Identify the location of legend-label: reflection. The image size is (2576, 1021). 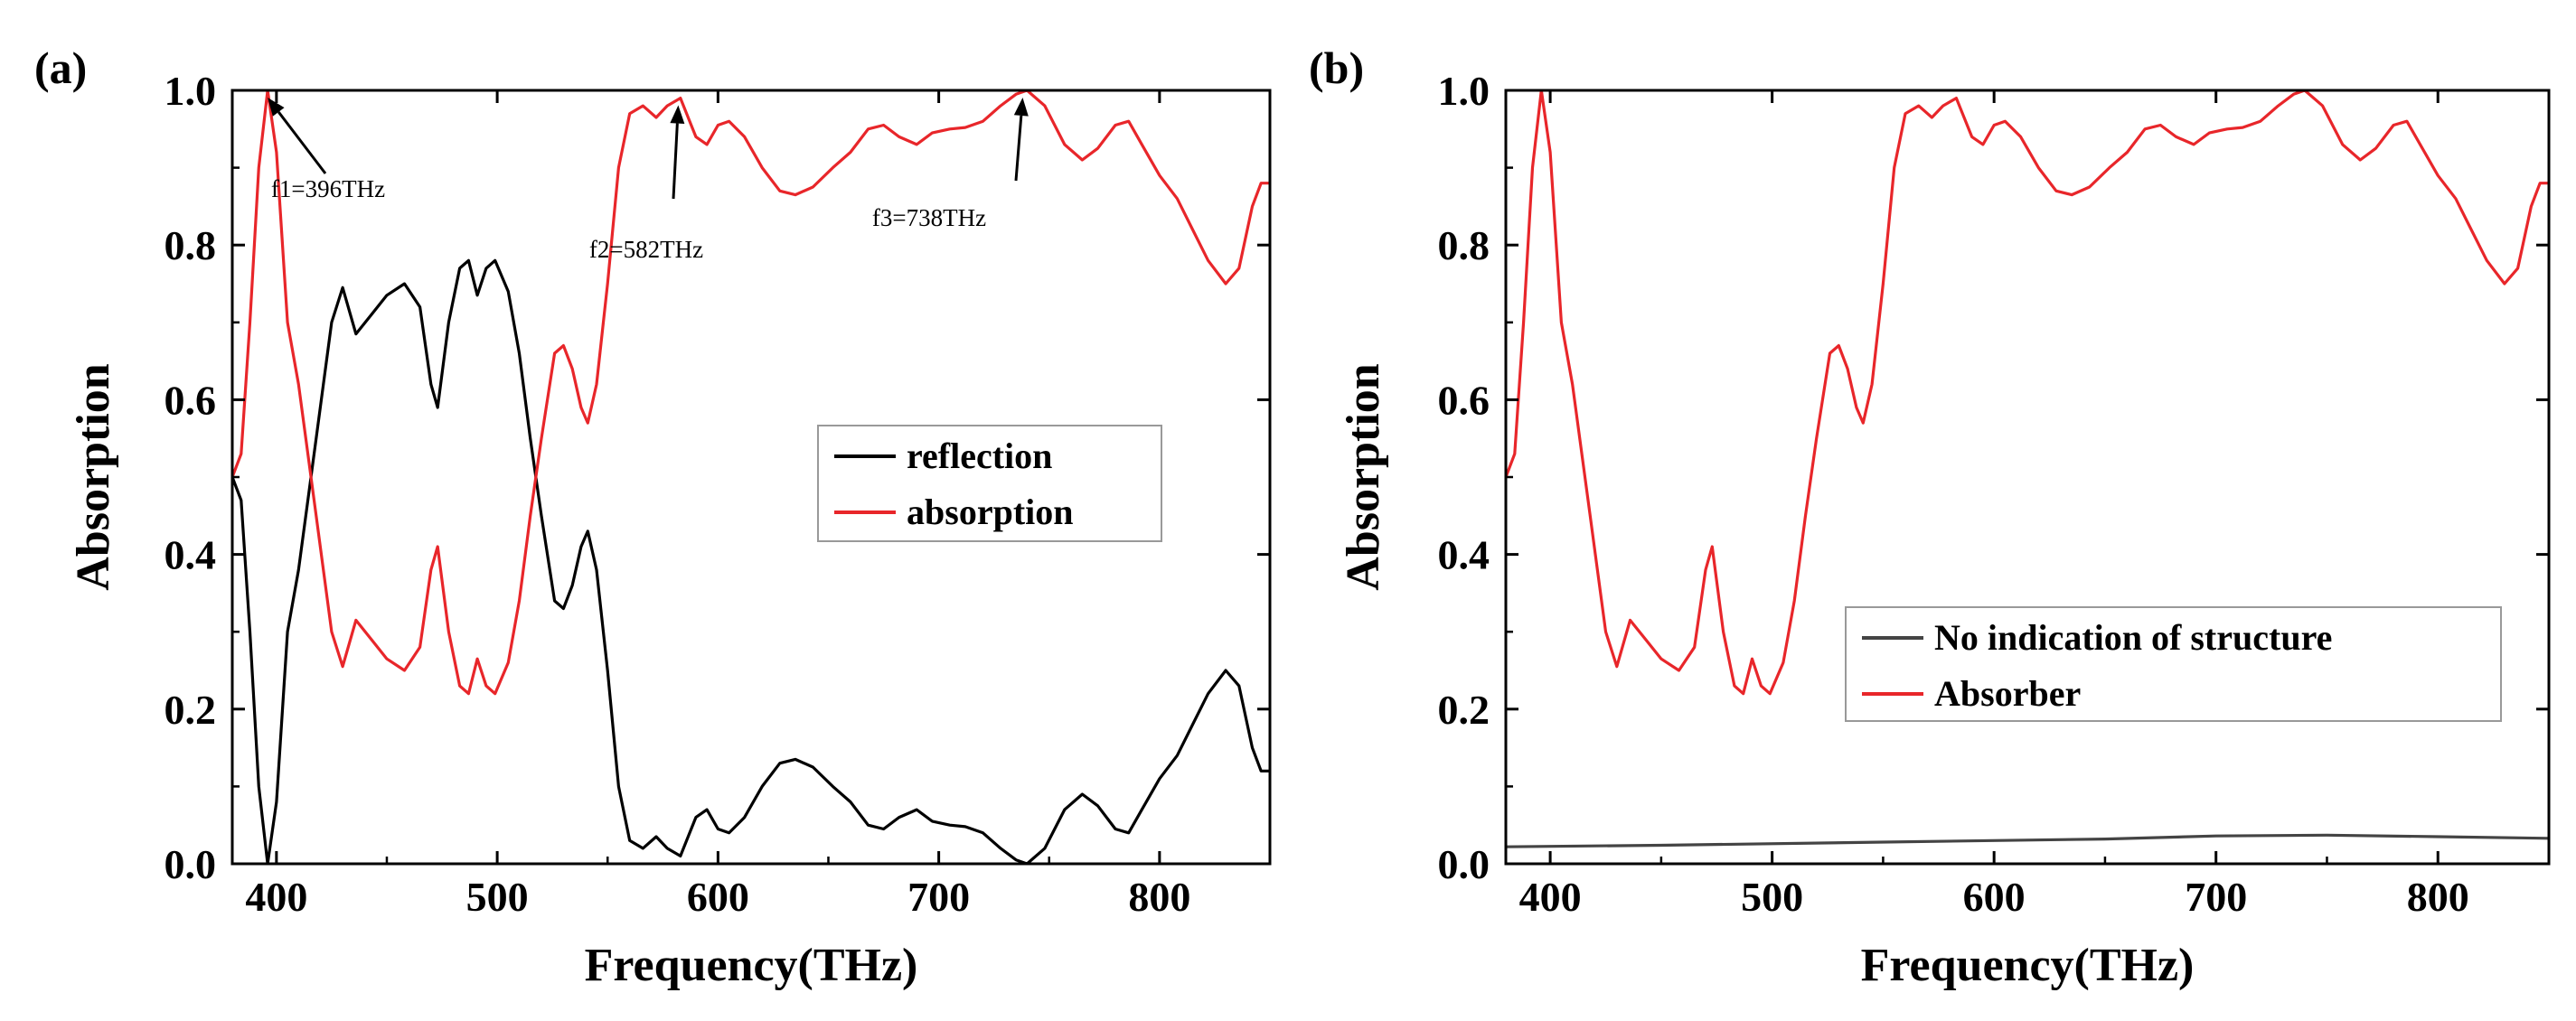
(980, 456).